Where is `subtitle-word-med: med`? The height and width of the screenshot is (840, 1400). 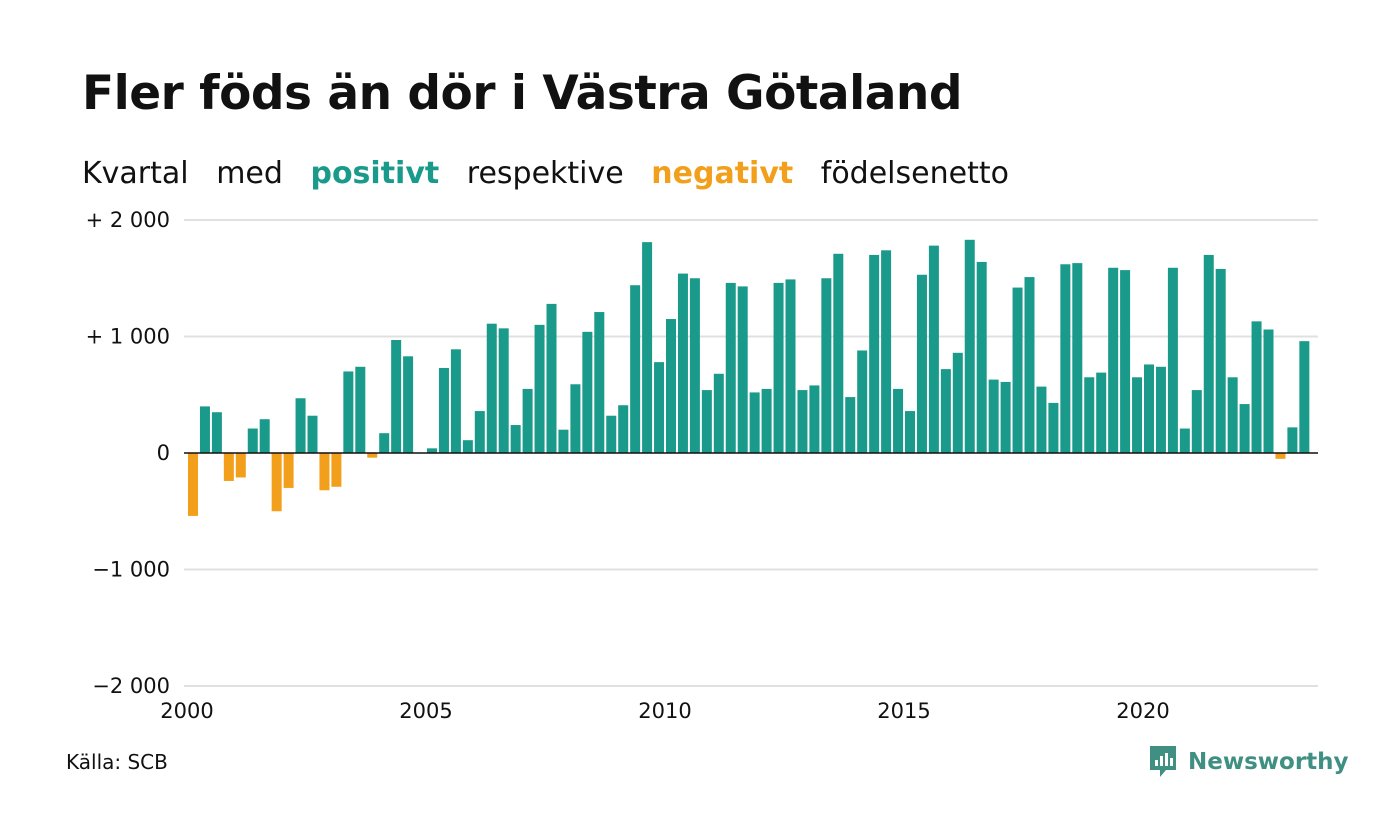 subtitle-word-med: med is located at coordinates (249, 173).